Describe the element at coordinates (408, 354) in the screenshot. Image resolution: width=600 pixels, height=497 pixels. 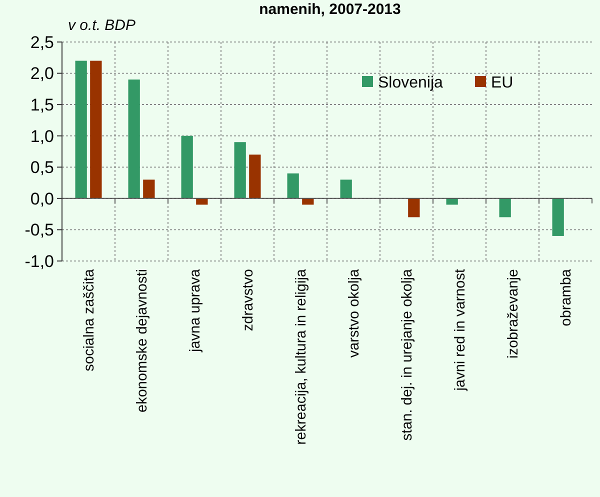
I see `x-tick-label: stan. dej. in urejanje okolja` at that location.